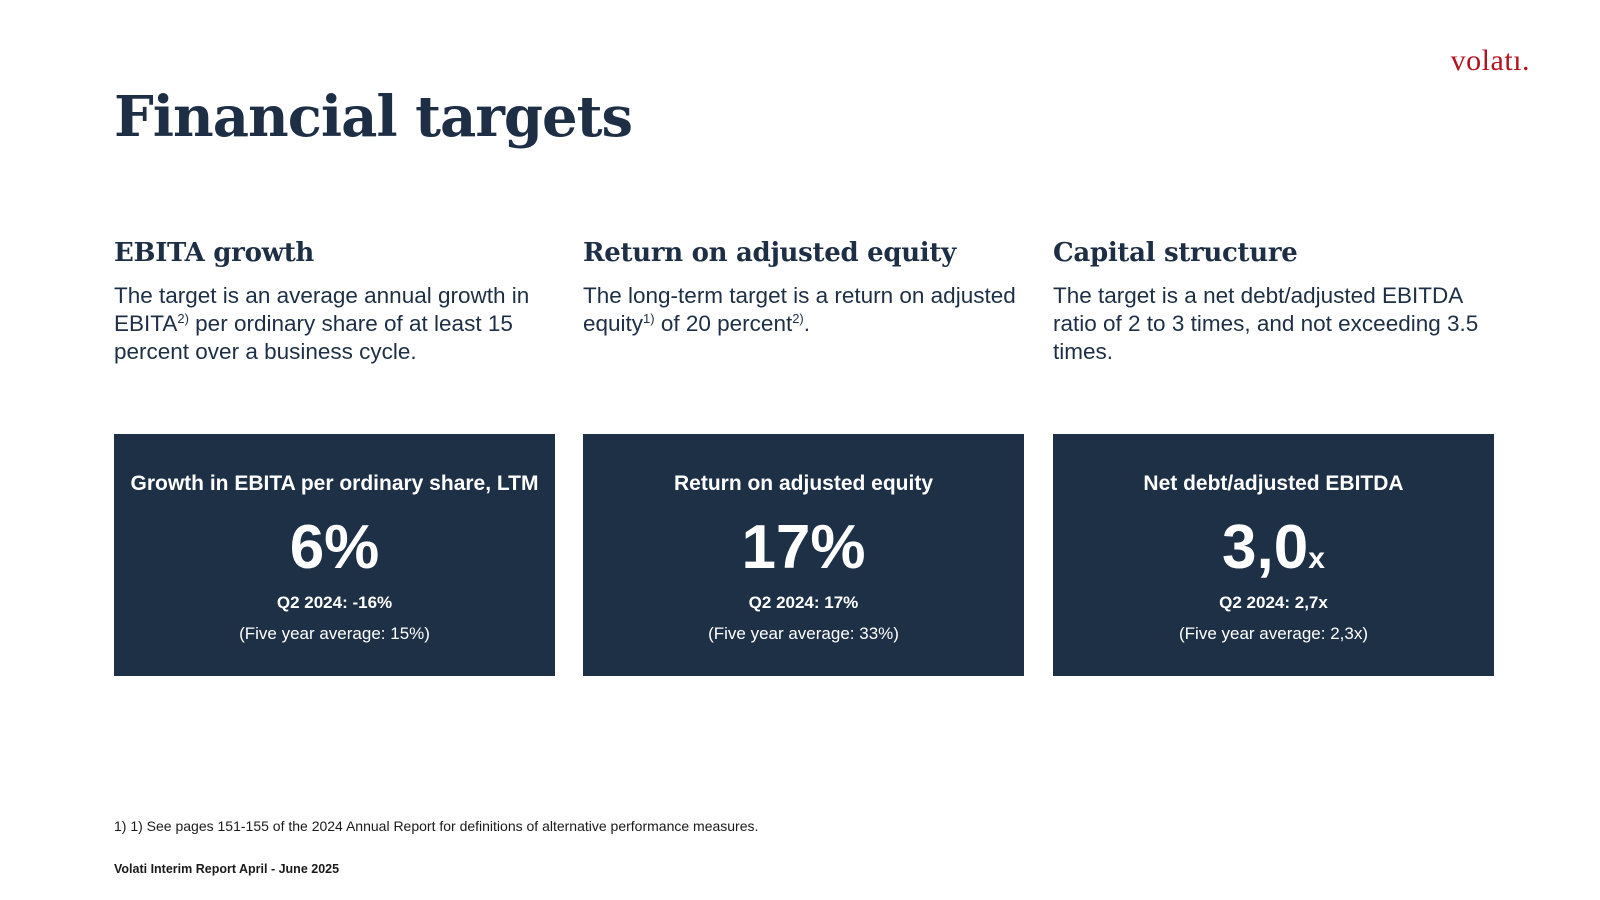 This screenshot has width=1600, height=900. Describe the element at coordinates (803, 483) in the screenshot. I see `kpi-label: Return on adjusted equity` at that location.